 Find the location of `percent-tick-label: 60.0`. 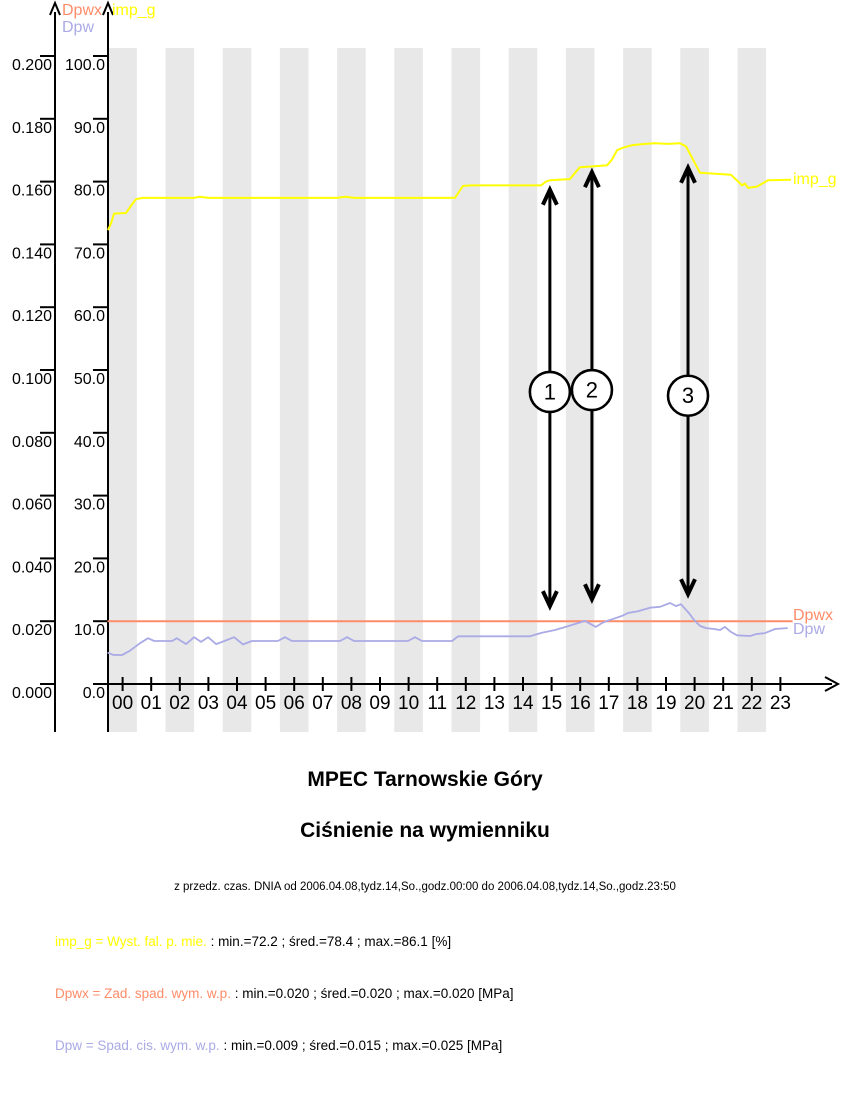

percent-tick-label: 60.0 is located at coordinates (89, 316).